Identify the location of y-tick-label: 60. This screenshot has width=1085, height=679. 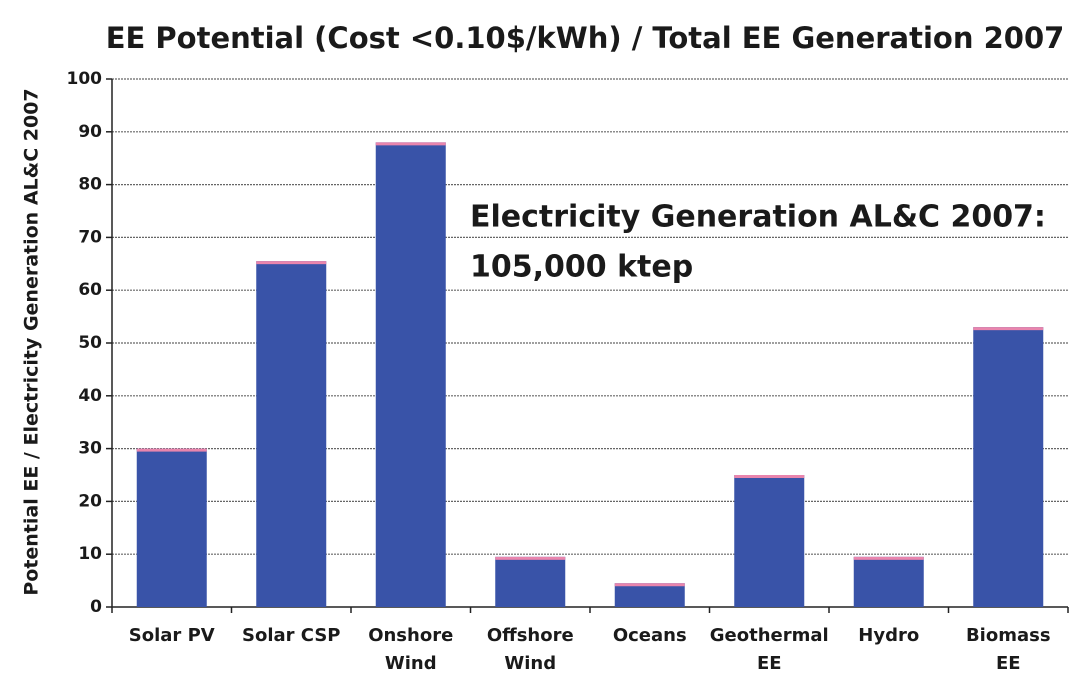
(90, 290).